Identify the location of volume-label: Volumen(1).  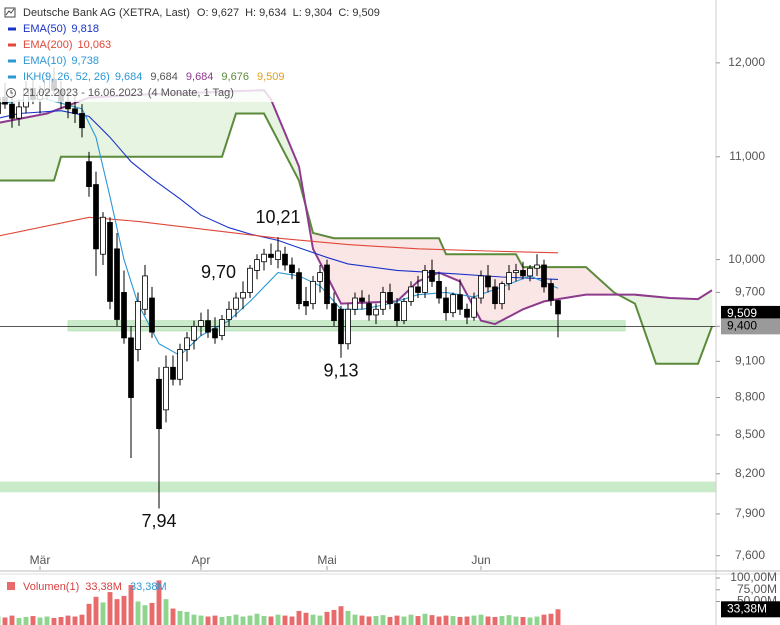
(51, 587).